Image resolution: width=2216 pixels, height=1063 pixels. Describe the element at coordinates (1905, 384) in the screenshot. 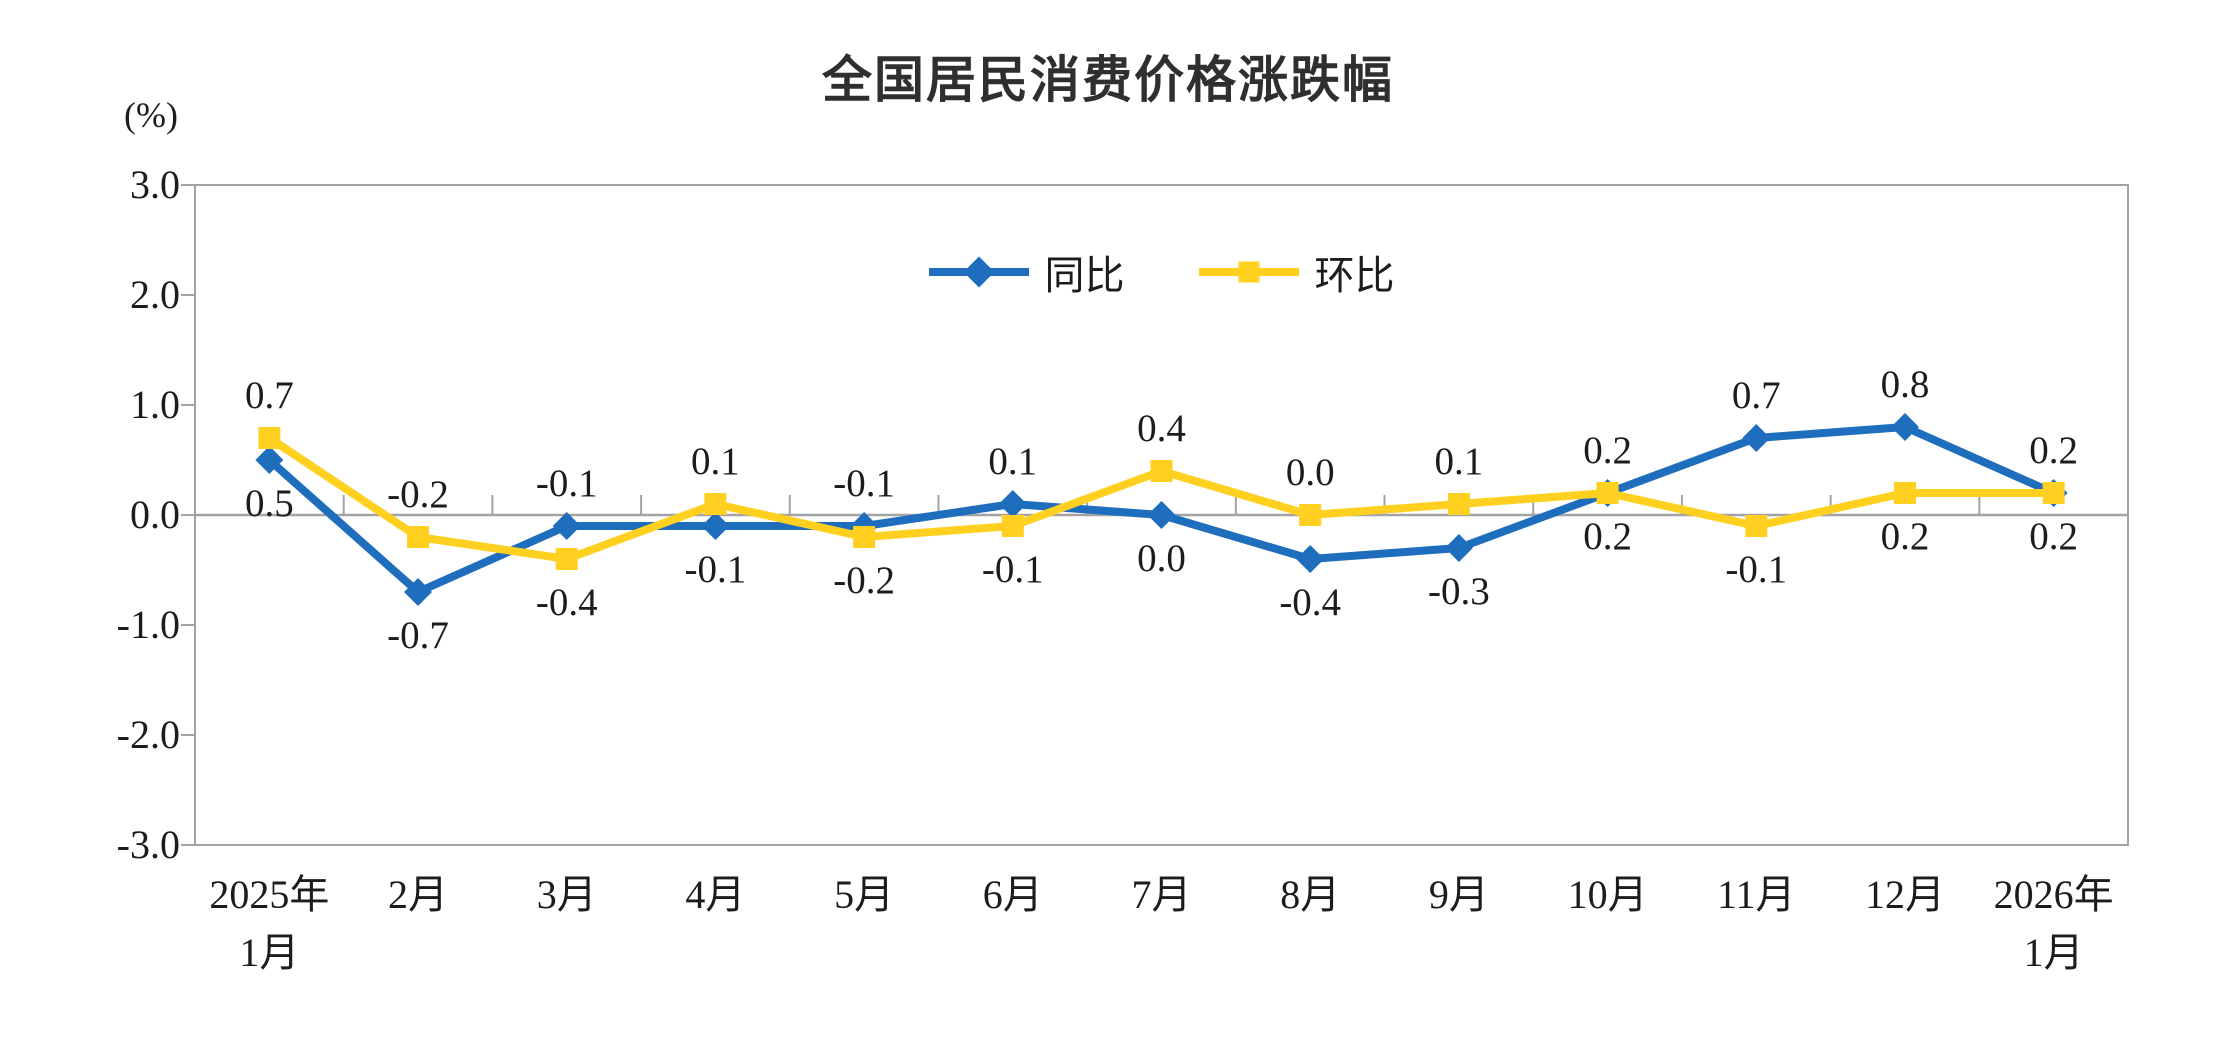

I see `data-label-yoy: 0.8` at that location.